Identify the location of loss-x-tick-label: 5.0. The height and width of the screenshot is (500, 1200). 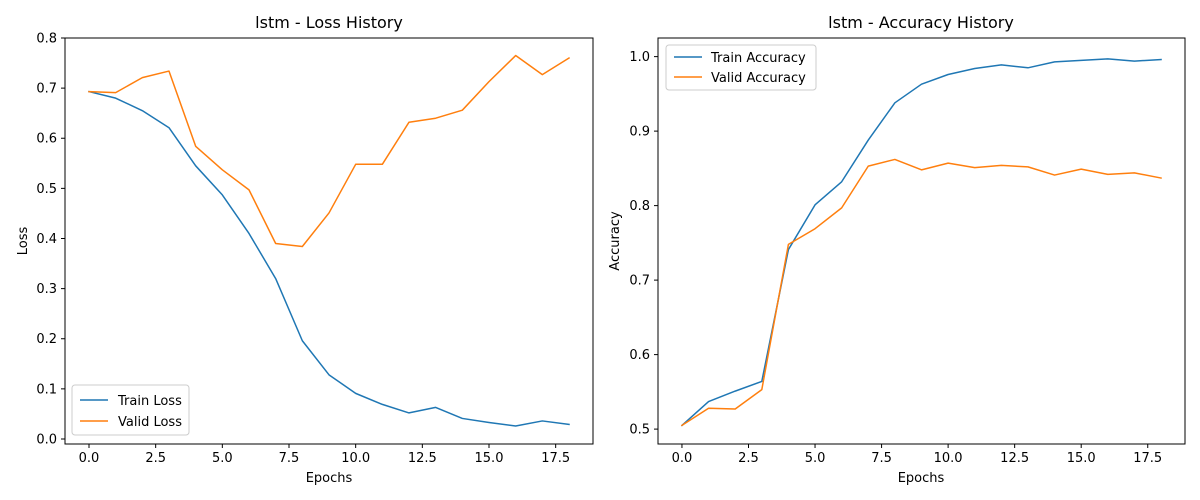
(222, 458).